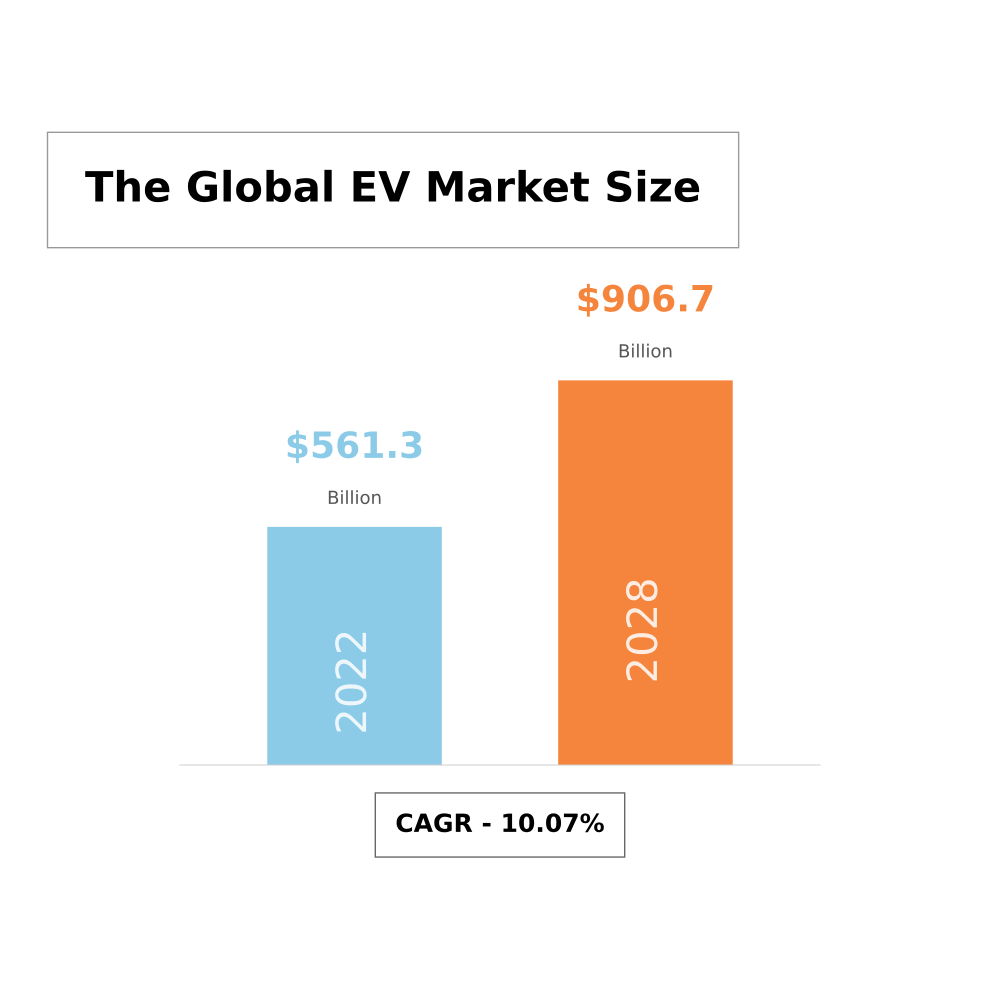 This screenshot has width=1000, height=1000. Describe the element at coordinates (500, 822) in the screenshot. I see `text: CAGR - 10.07%` at that location.